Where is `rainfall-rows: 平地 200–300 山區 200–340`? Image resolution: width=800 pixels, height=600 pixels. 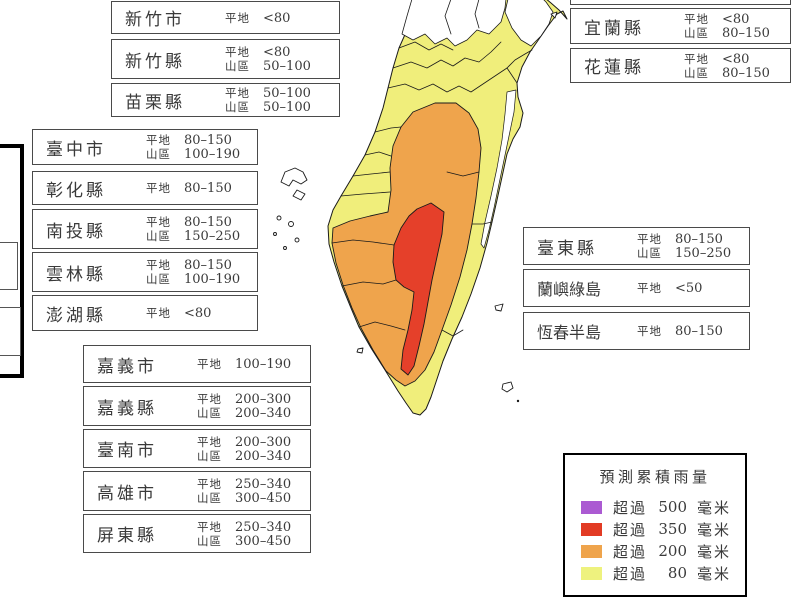
rainfall-rows: 平地 200–300 山區 200–340 is located at coordinates (244, 449).